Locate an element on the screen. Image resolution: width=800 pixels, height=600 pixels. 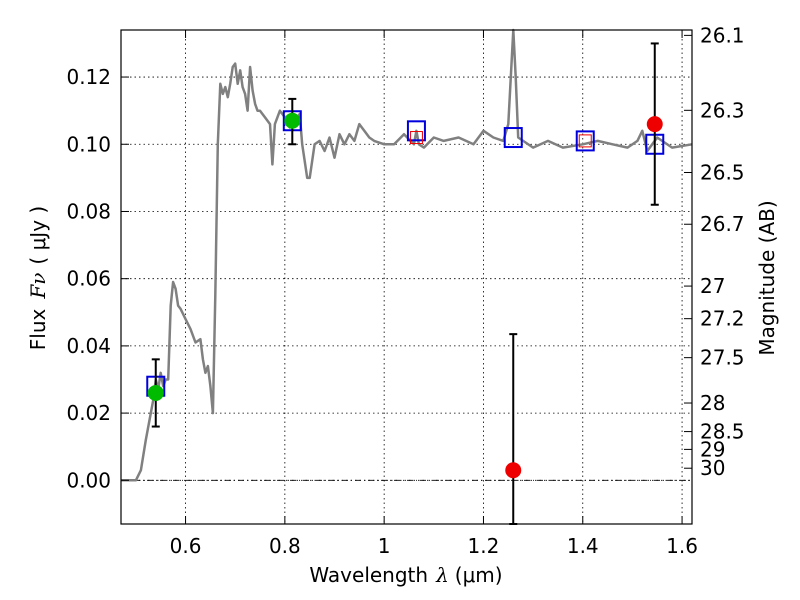
mag-tick-label-2: 26.5 is located at coordinates (722, 172).